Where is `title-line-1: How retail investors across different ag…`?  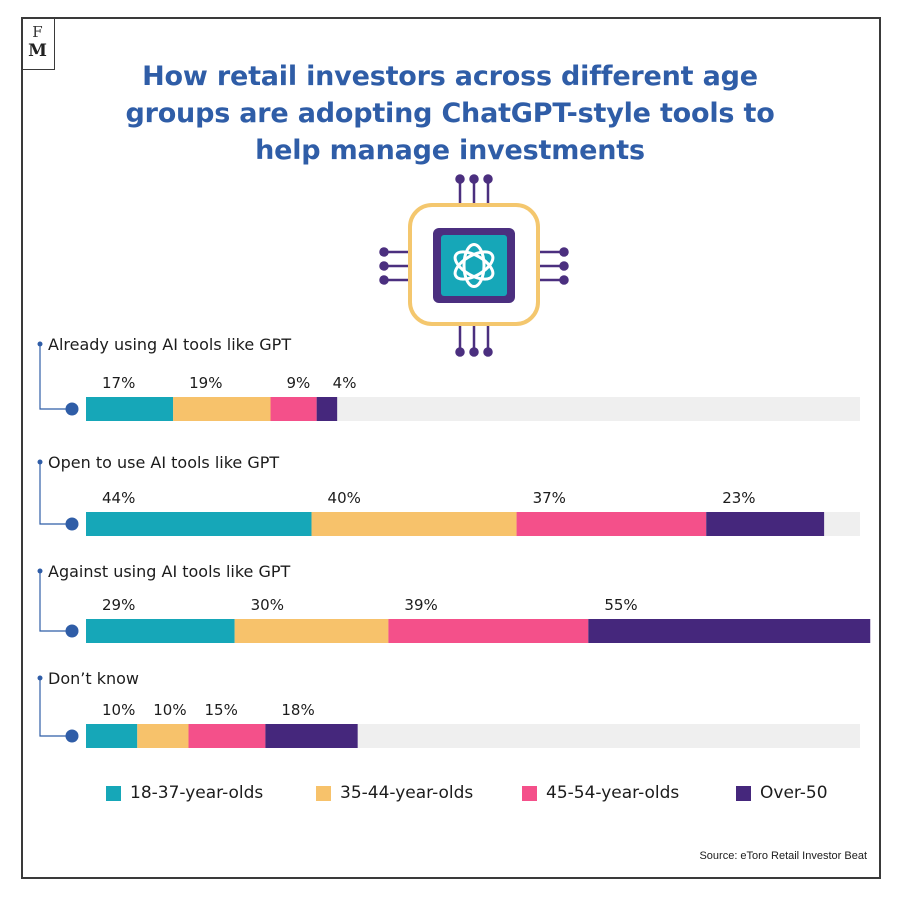 title-line-1: How retail investors across different ag… is located at coordinates (450, 76).